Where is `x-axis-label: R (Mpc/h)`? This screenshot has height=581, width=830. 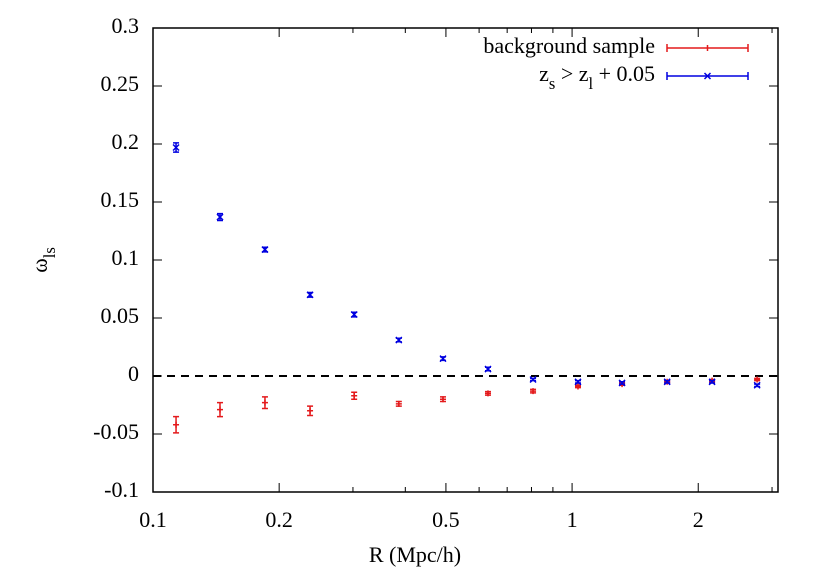
x-axis-label: R (Mpc/h) is located at coordinates (415, 554).